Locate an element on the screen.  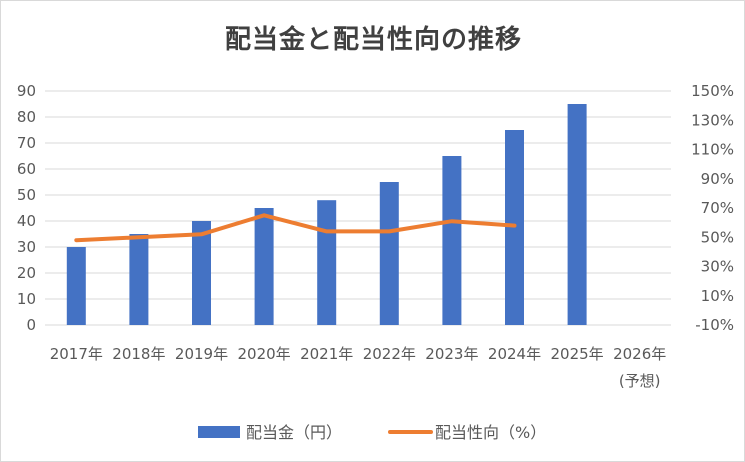
x-tick-label: 2025年 is located at coordinates (577, 354).